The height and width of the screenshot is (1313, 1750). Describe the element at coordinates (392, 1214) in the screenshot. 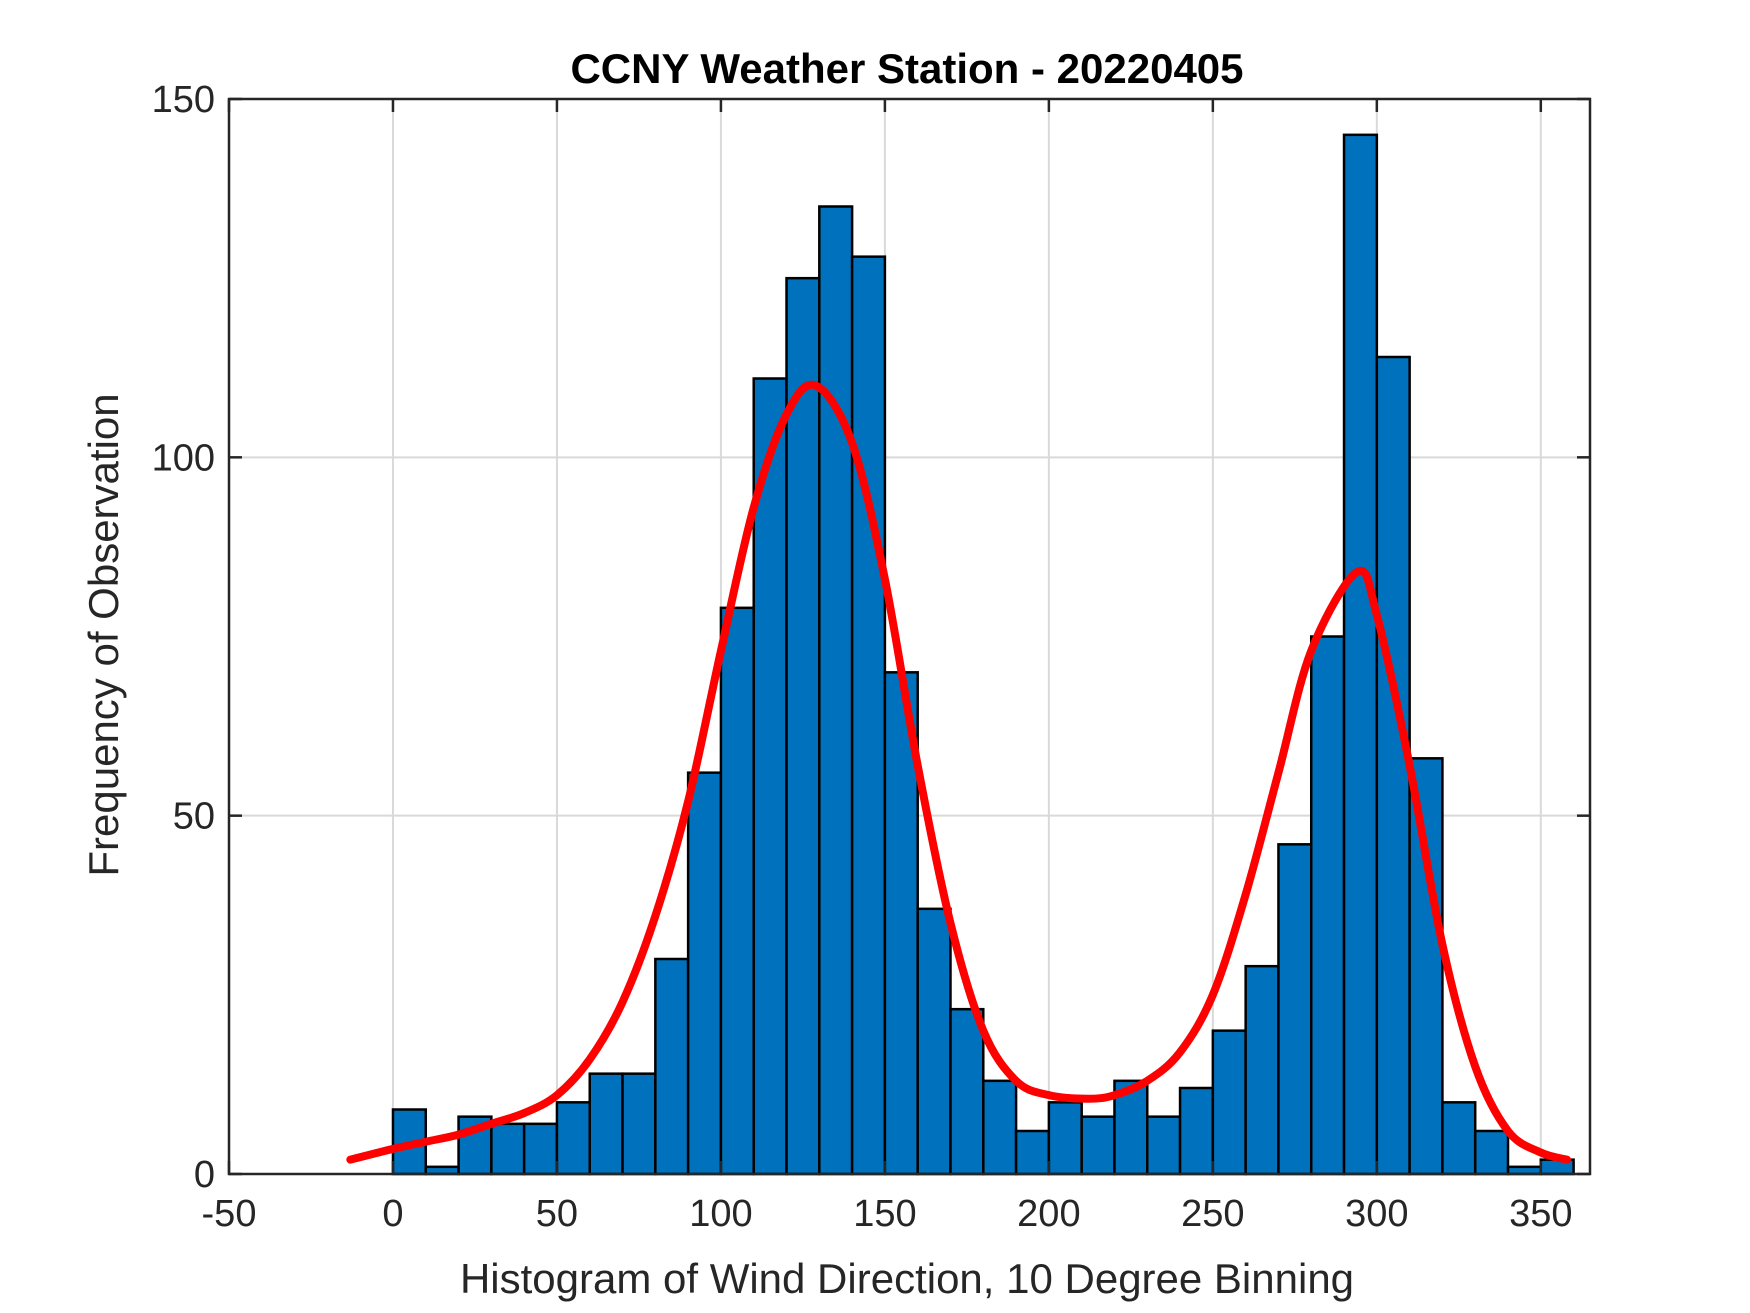

I see `x-tick-label: 0` at that location.